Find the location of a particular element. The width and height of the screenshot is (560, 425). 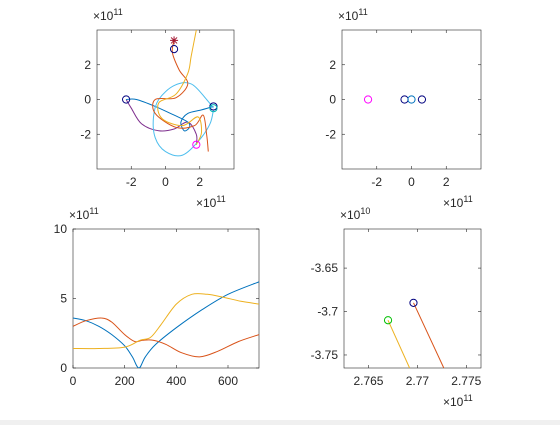

x-tick-label: 600 is located at coordinates (228, 381).